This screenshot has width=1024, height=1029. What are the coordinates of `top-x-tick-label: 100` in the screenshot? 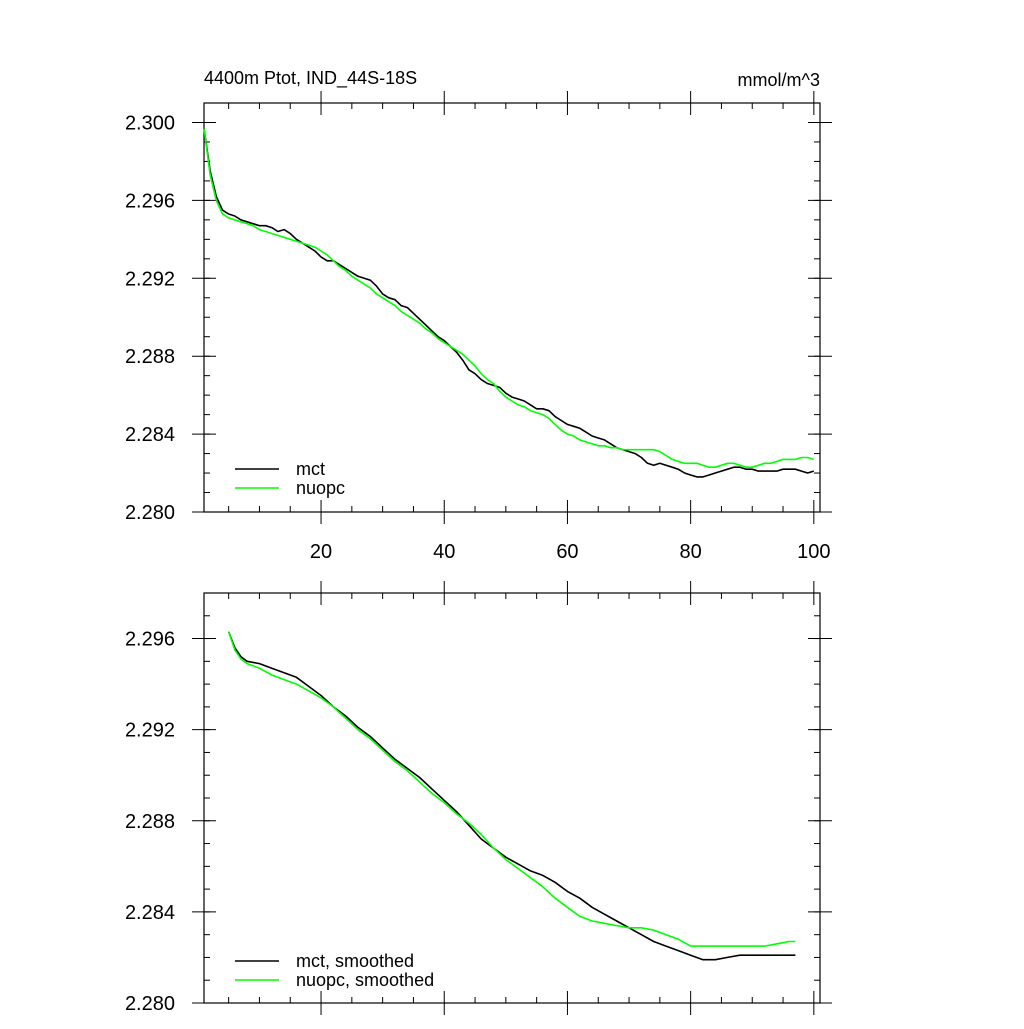 It's located at (813, 552).